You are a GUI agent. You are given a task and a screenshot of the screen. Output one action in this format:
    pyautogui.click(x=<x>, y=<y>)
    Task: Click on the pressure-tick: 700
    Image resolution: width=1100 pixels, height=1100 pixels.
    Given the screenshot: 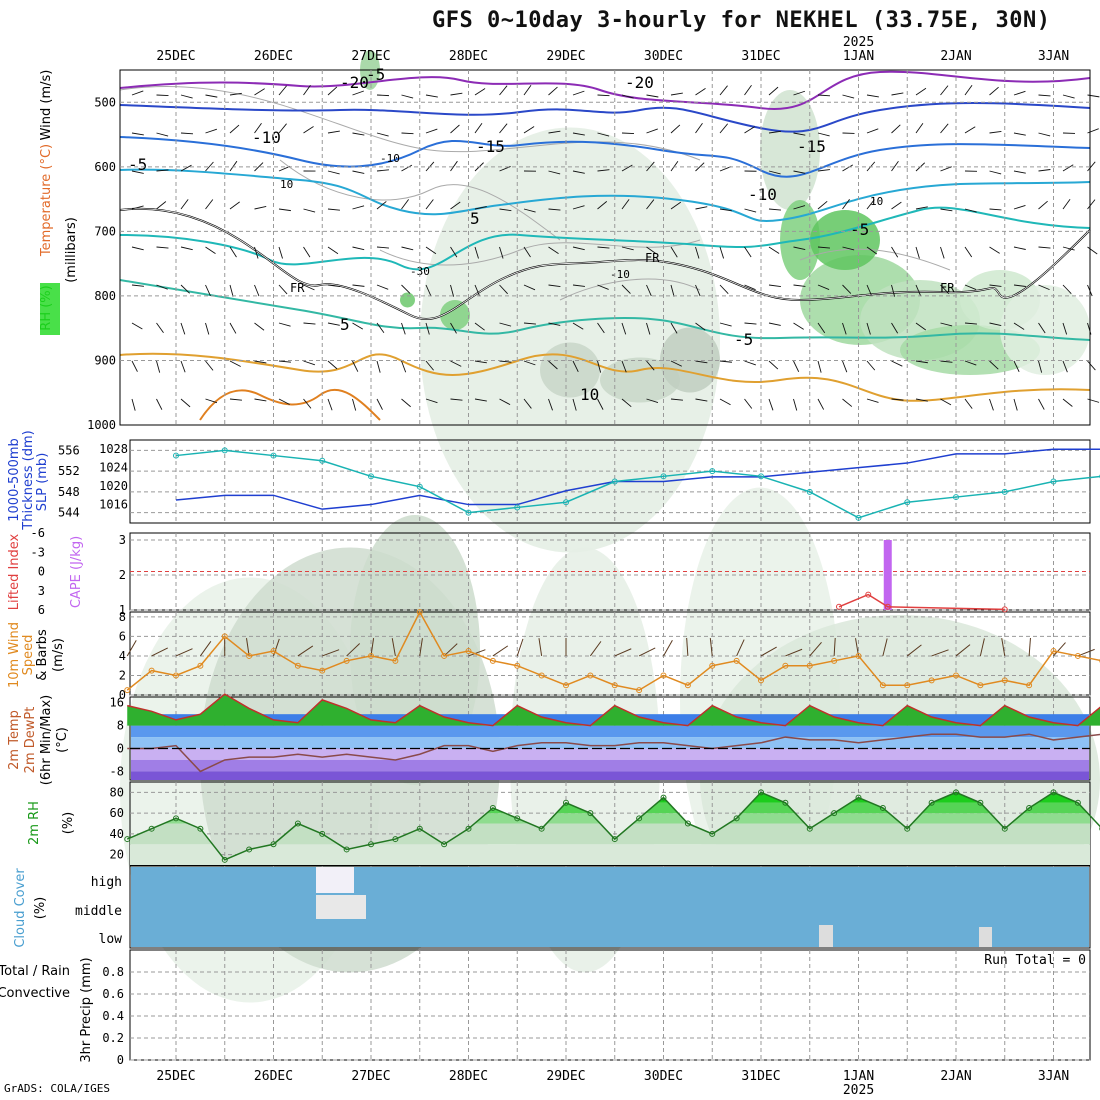 What is the action you would take?
    pyautogui.click(x=105, y=231)
    